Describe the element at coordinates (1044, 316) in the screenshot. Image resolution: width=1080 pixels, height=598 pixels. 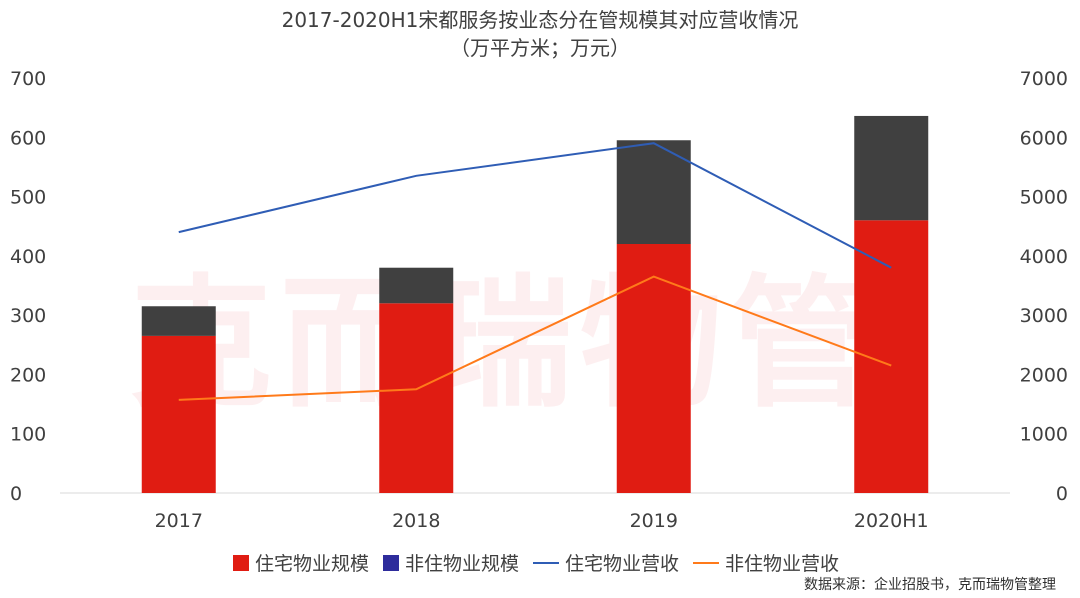
I see `y-right-tick-label: 3000` at that location.